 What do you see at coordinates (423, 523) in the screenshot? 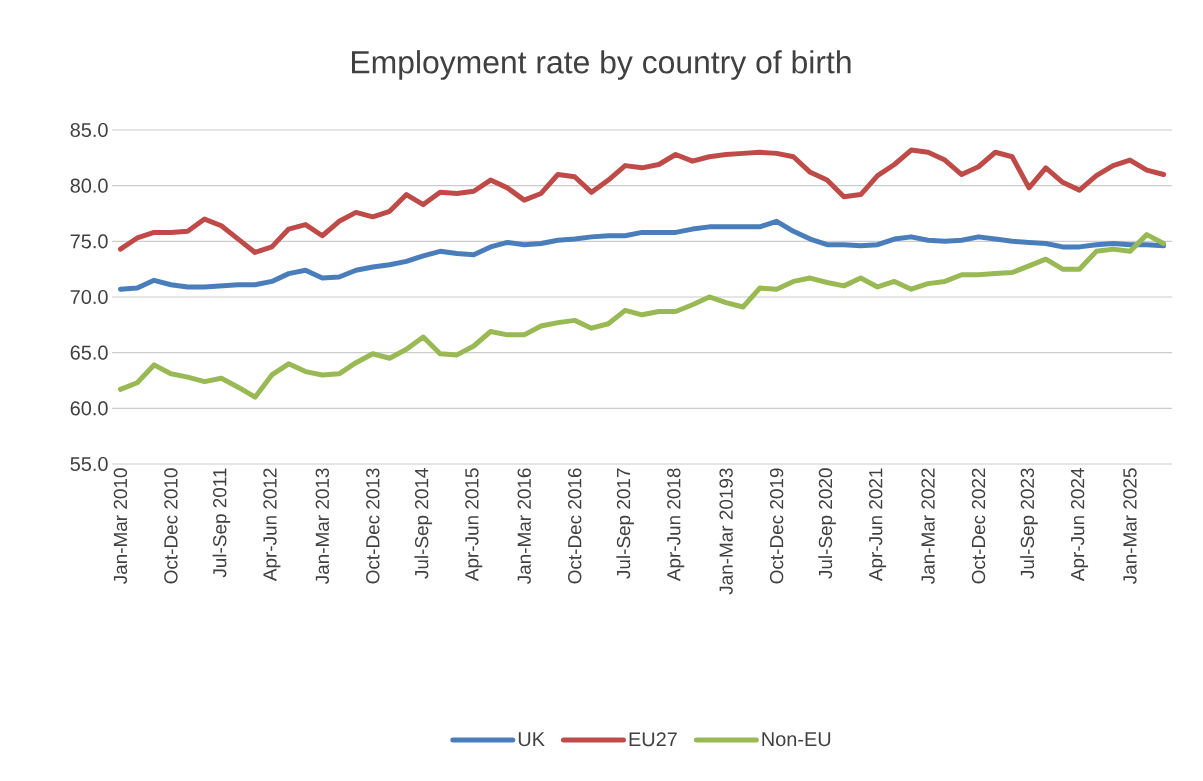
I see `x-tick-label: Jul-Sep 2014` at bounding box center [423, 523].